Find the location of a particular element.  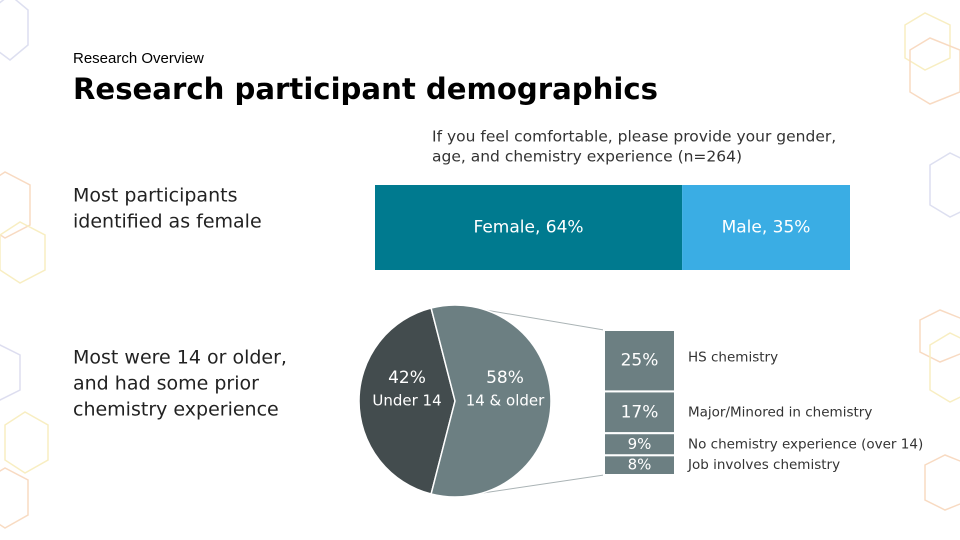

point-text: Most participants is located at coordinates (155, 196).